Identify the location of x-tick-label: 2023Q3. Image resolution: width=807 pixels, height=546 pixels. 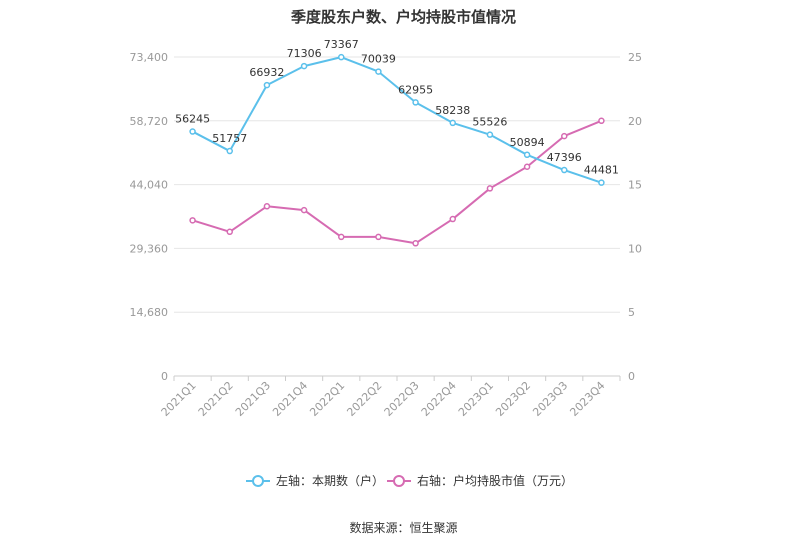
(550, 399).